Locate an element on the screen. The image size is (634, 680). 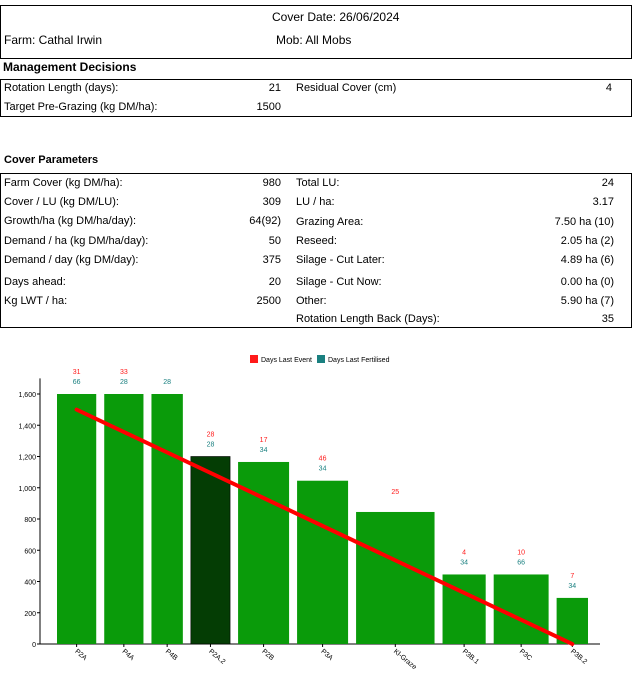
cover-right-value: 35 is located at coordinates (607, 319).